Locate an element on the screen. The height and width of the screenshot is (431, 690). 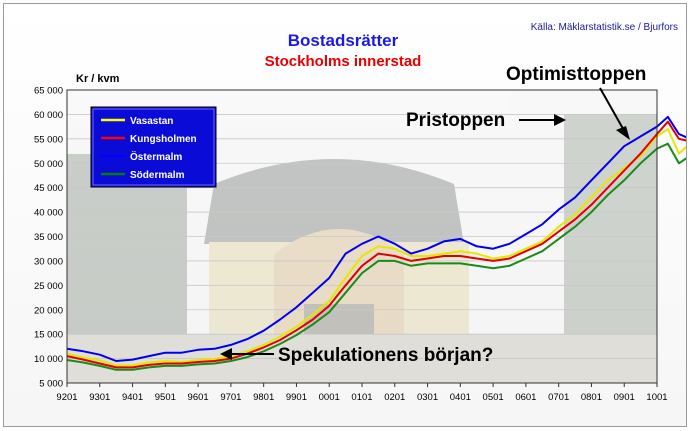
x-tick-label: 9401 is located at coordinates (132, 397).